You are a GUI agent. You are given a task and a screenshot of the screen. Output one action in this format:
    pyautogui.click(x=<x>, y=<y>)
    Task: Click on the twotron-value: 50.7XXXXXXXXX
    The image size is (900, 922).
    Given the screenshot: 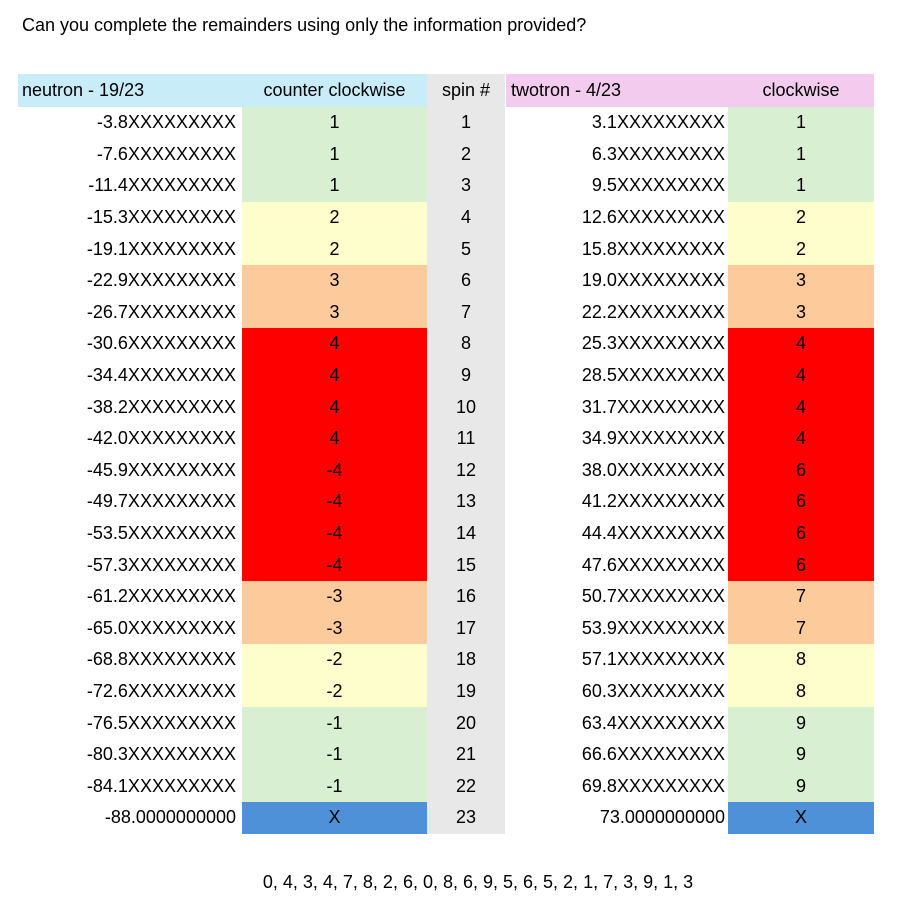 What is the action you would take?
    pyautogui.click(x=653, y=596)
    